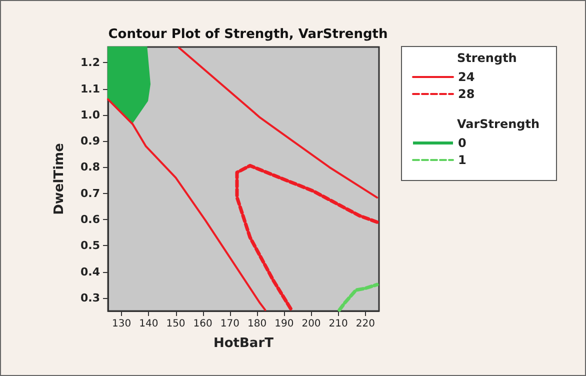 The height and width of the screenshot is (376, 586). What do you see at coordinates (90, 219) in the screenshot?
I see `y-tick-label: 0.6` at bounding box center [90, 219].